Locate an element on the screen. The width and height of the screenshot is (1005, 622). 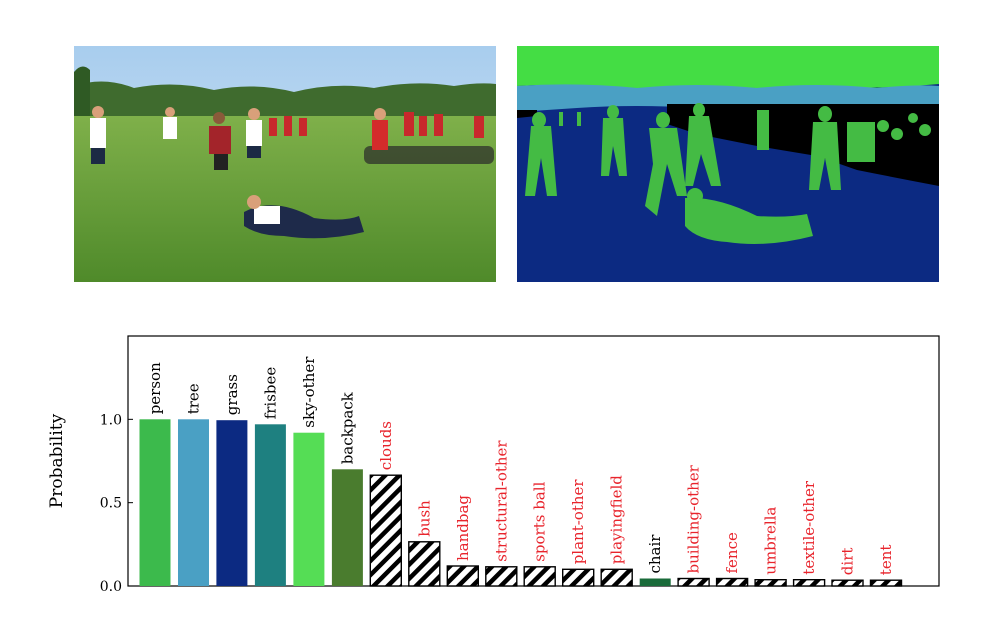
bar-label-fence: fence is located at coordinates (732, 552).